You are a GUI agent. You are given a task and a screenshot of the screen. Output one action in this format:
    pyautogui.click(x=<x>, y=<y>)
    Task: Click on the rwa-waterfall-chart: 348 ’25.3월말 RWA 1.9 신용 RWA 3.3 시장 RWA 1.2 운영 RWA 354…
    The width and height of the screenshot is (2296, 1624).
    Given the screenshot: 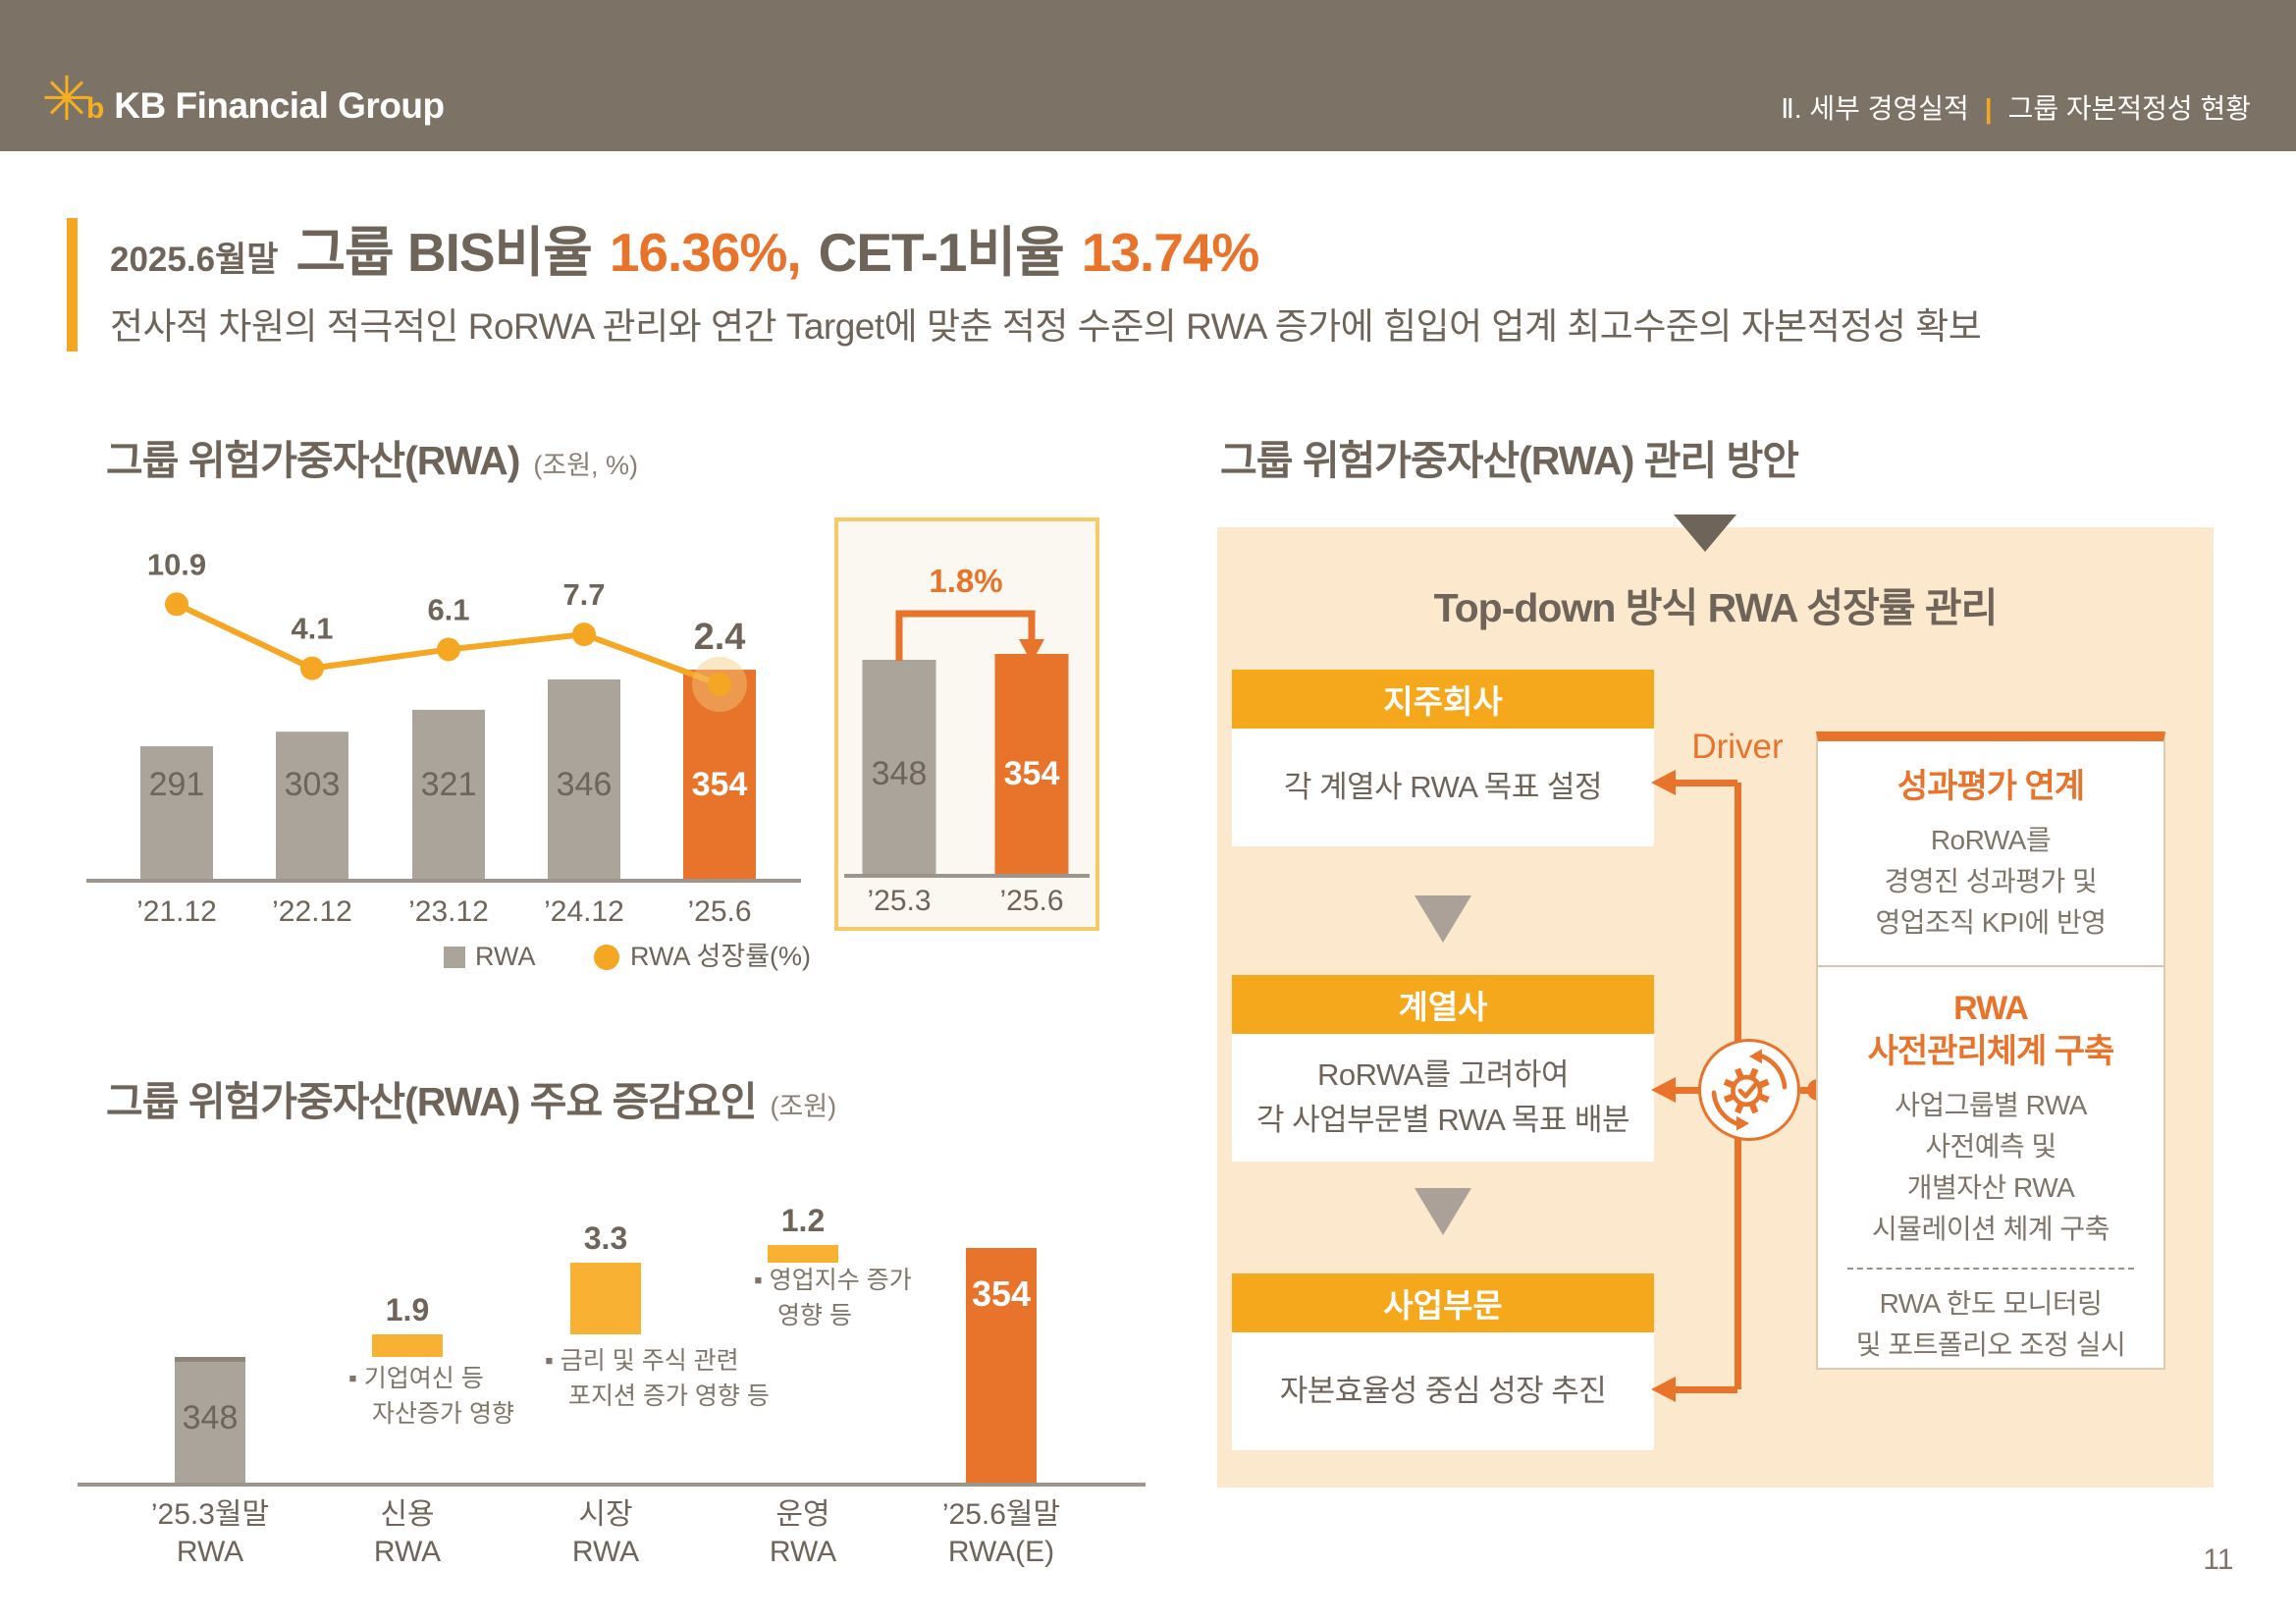 What is the action you would take?
    pyautogui.click(x=612, y=1385)
    